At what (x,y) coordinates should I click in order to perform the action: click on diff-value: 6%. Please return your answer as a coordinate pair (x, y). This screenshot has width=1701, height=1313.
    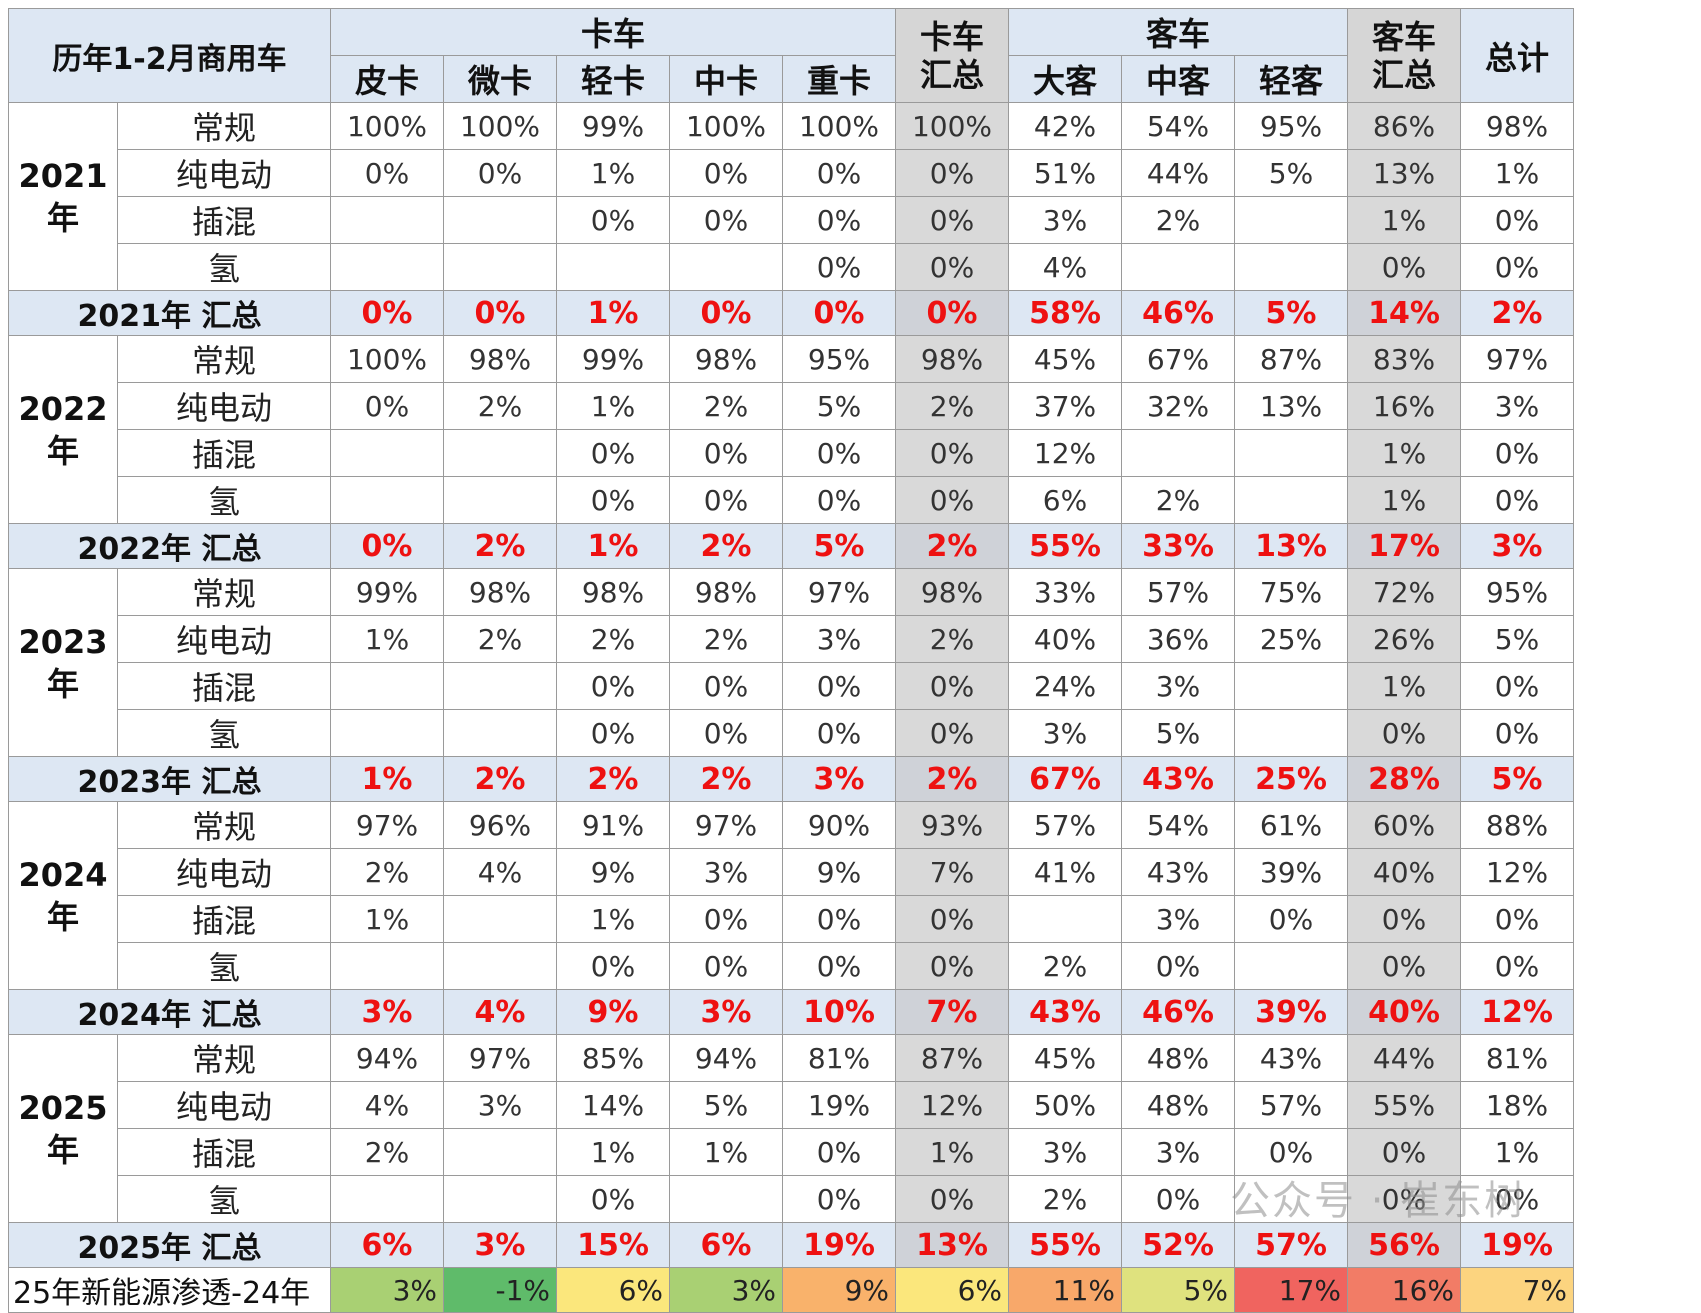
    Looking at the image, I should click on (613, 1290).